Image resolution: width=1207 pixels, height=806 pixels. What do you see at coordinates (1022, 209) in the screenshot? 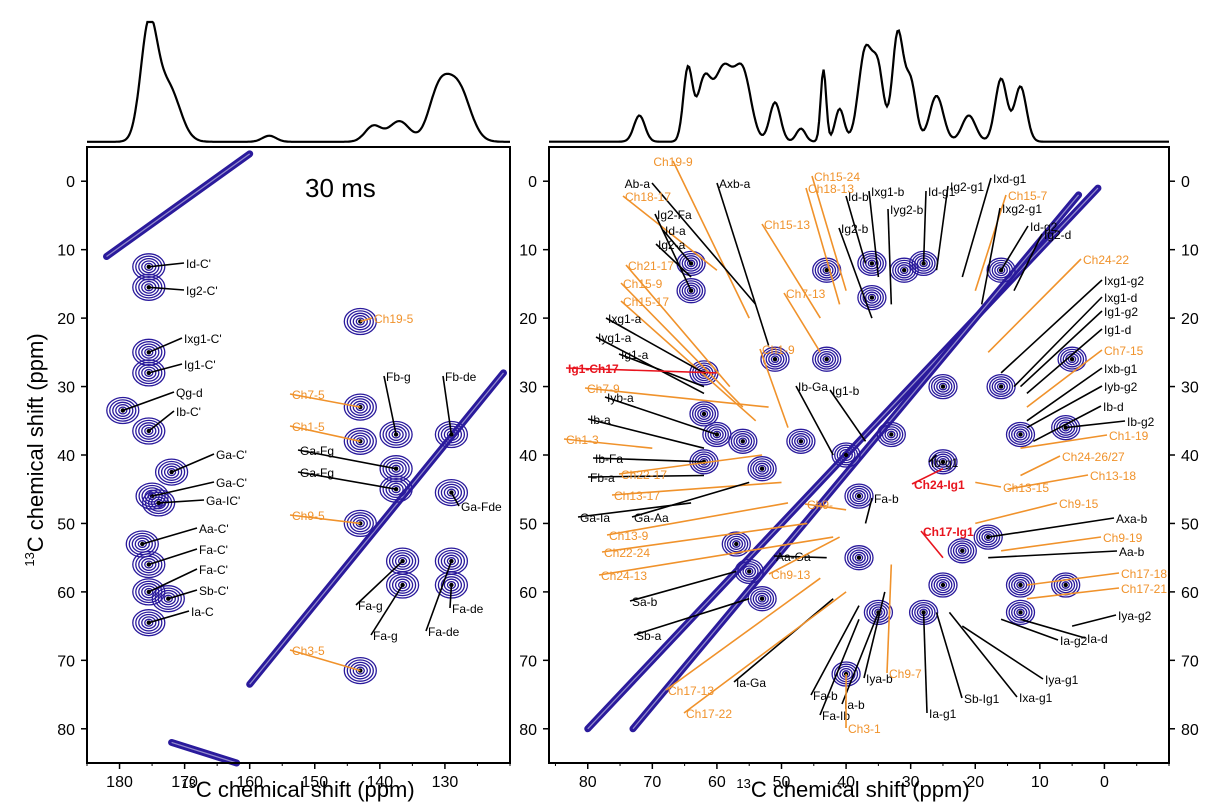
I see `peak-label: Ixg2-g1` at bounding box center [1022, 209].